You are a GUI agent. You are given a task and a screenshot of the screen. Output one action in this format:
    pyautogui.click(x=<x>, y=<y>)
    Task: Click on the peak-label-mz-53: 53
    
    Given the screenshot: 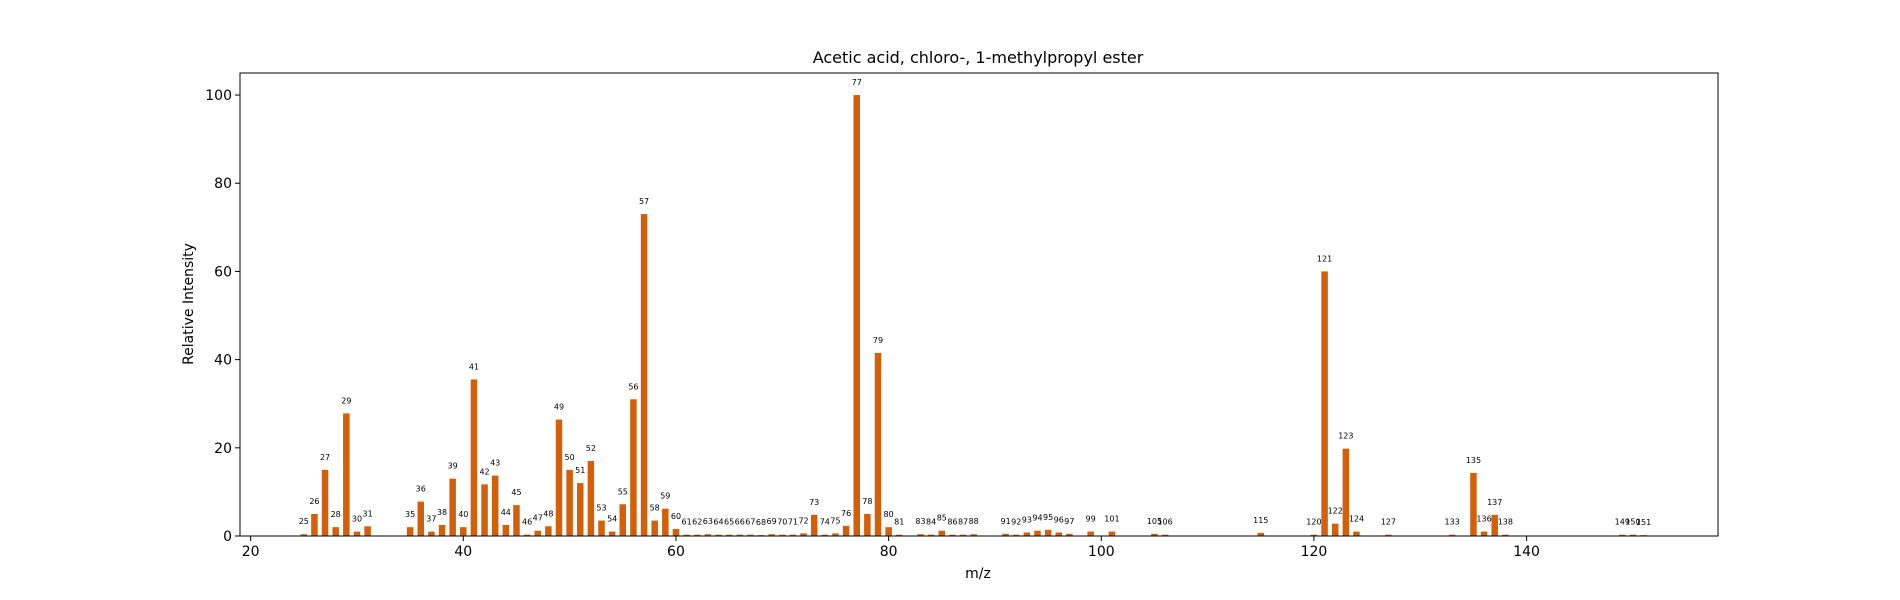 What is the action you would take?
    pyautogui.click(x=601, y=508)
    